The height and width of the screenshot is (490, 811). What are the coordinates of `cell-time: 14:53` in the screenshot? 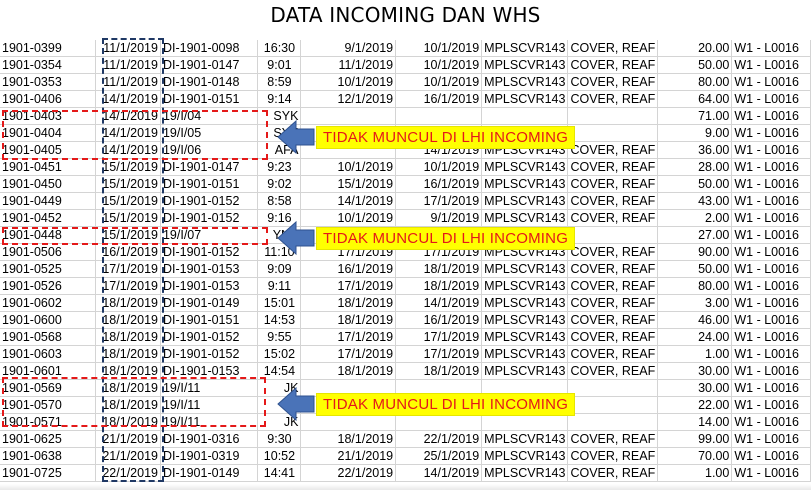 It's located at (279, 320).